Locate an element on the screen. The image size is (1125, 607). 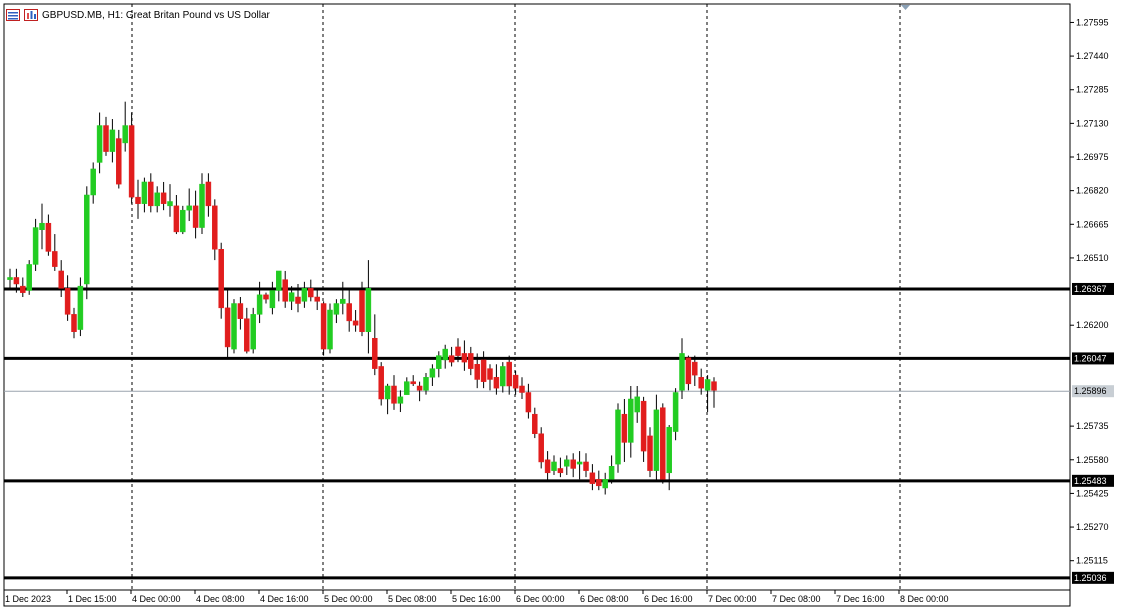
window-list-icon is located at coordinates (13, 15).